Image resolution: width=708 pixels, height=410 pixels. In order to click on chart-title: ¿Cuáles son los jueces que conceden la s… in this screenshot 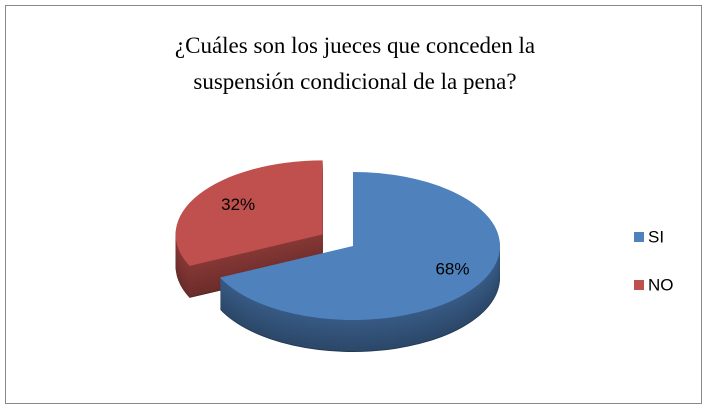, I will do `click(355, 63)`.